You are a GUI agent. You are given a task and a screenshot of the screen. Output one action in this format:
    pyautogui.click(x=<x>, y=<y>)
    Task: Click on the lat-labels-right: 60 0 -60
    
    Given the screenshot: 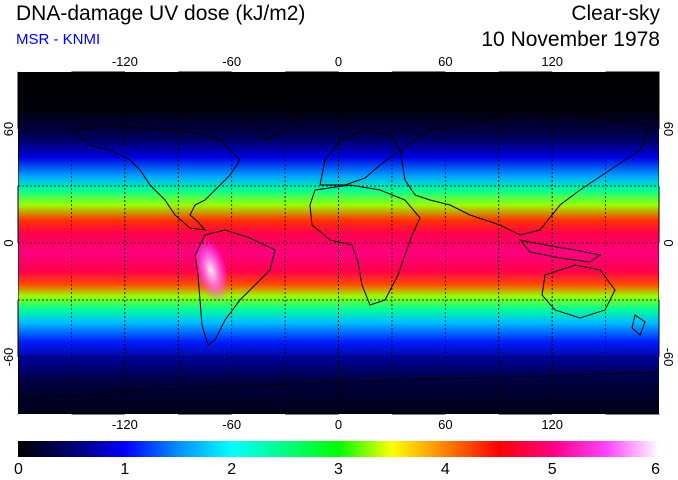 What is the action you would take?
    pyautogui.click(x=668, y=244)
    